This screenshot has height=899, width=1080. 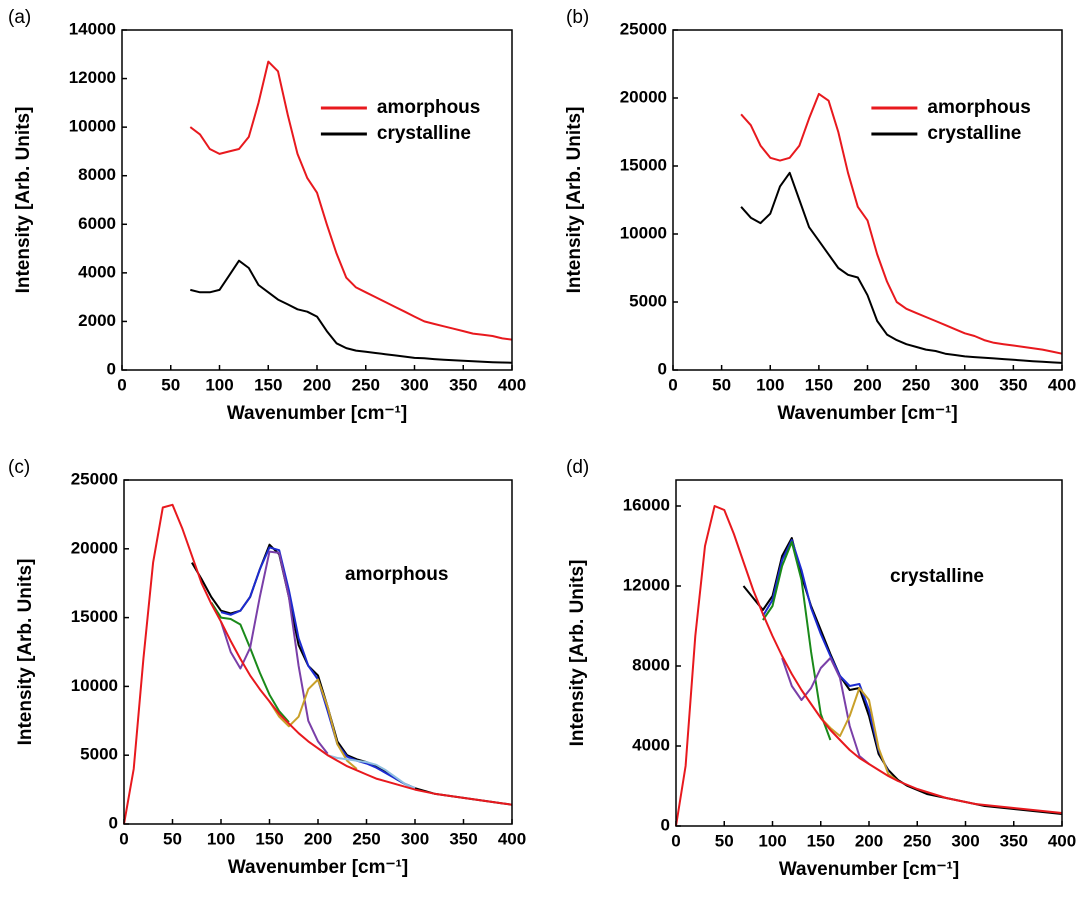 I want to click on annotation: amorphous, so click(x=396, y=574).